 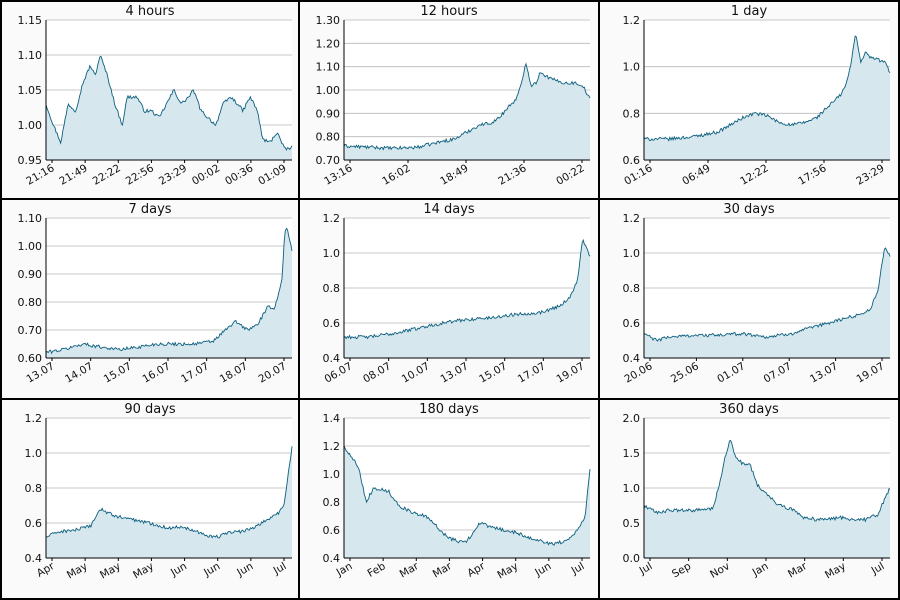 What do you see at coordinates (681, 570) in the screenshot?
I see `x-tick-label: Sep` at bounding box center [681, 570].